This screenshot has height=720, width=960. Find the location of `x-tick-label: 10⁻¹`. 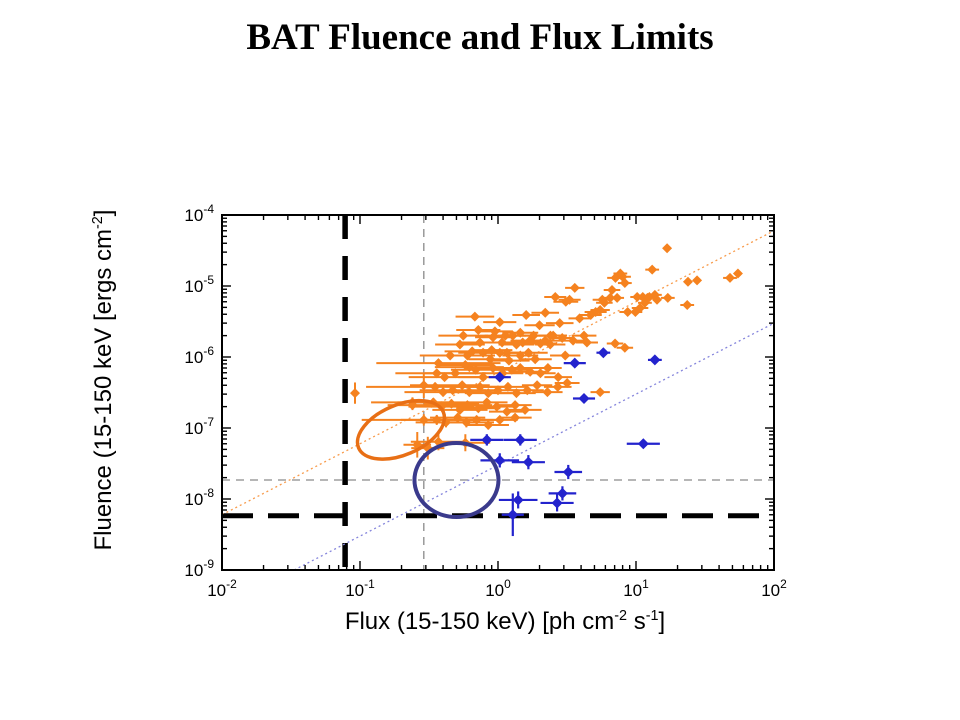

x-tick-label: 10⁻¹ is located at coordinates (360, 588).